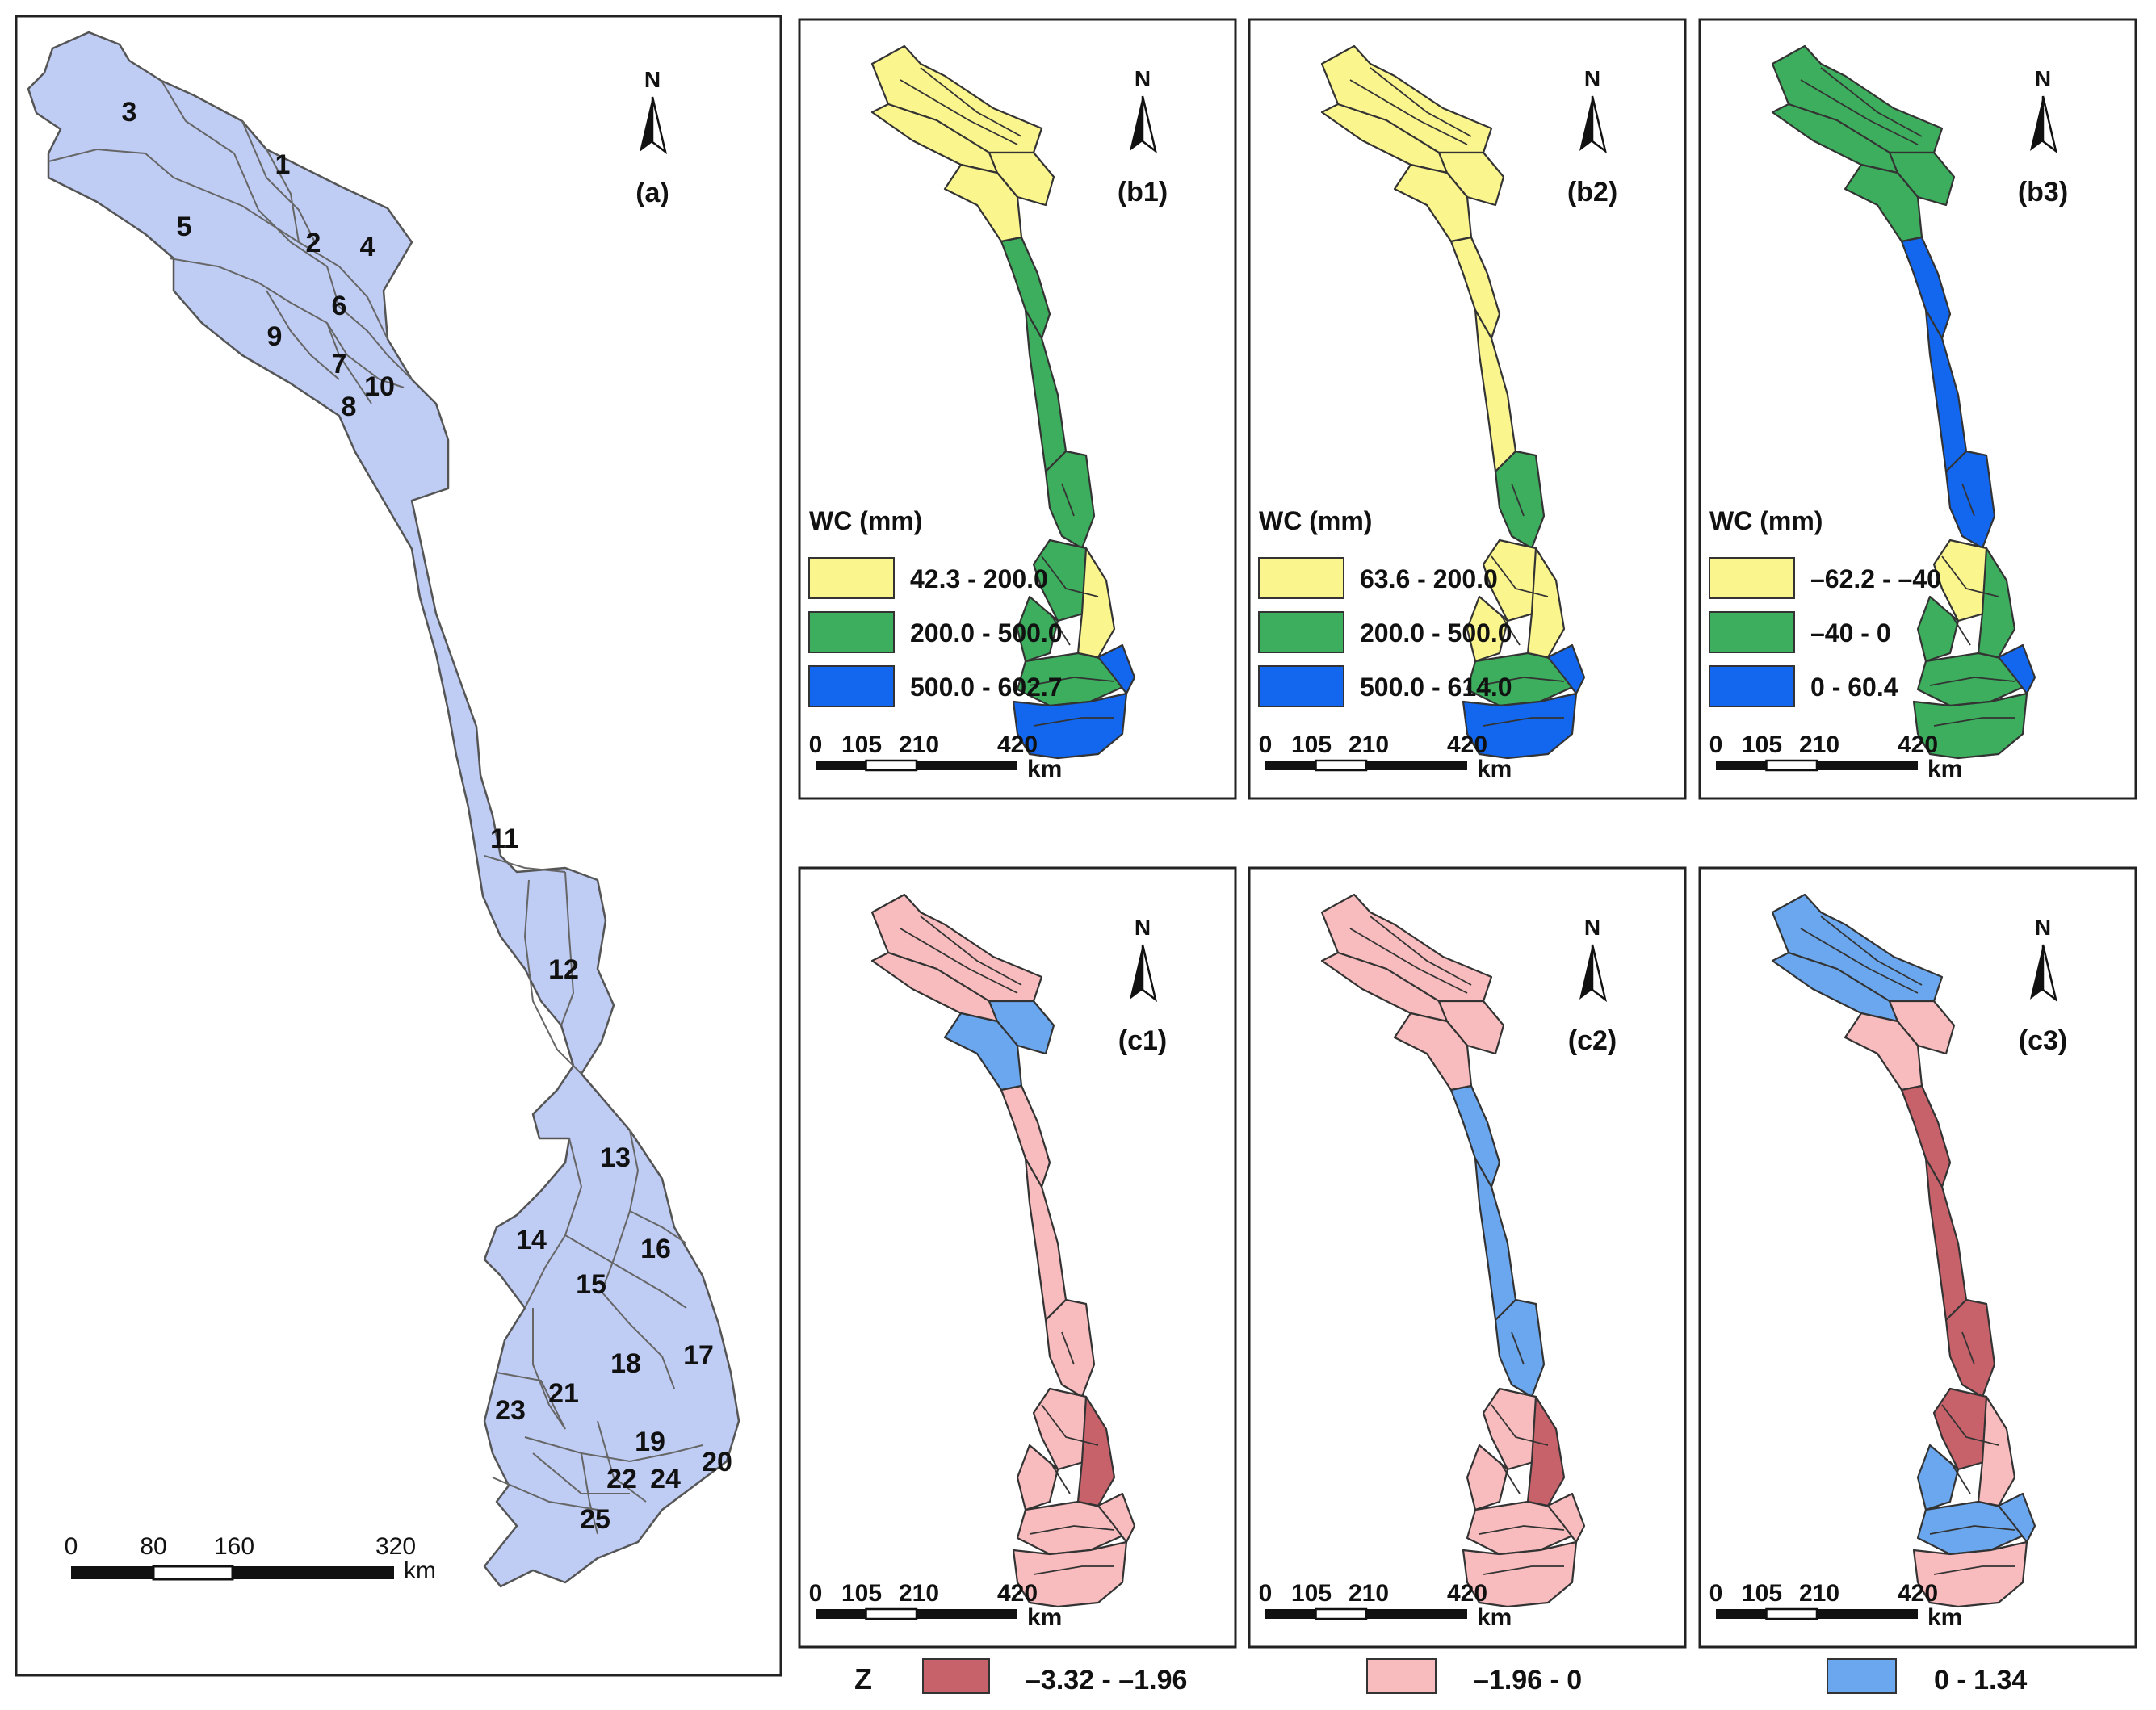 The height and width of the screenshot is (1710, 2156). What do you see at coordinates (1106, 1680) in the screenshot?
I see `z-class-1: –3.32 - –1.96` at bounding box center [1106, 1680].